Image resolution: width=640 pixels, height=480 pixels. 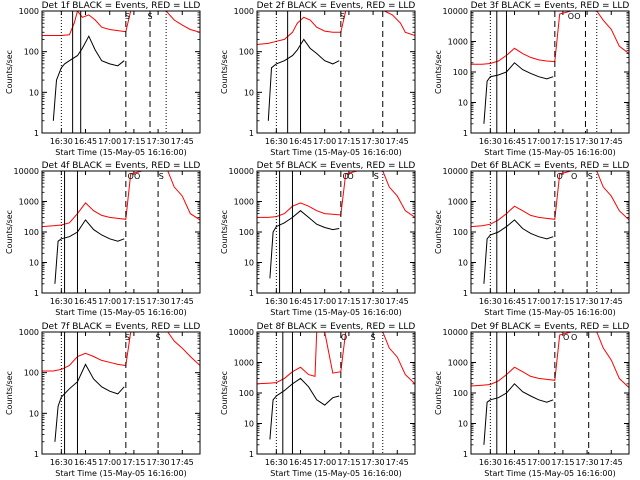 What do you see at coordinates (121, 6) in the screenshot?
I see `panel-title: Det 1f BLACK = Events, RED = LLD` at bounding box center [121, 6].